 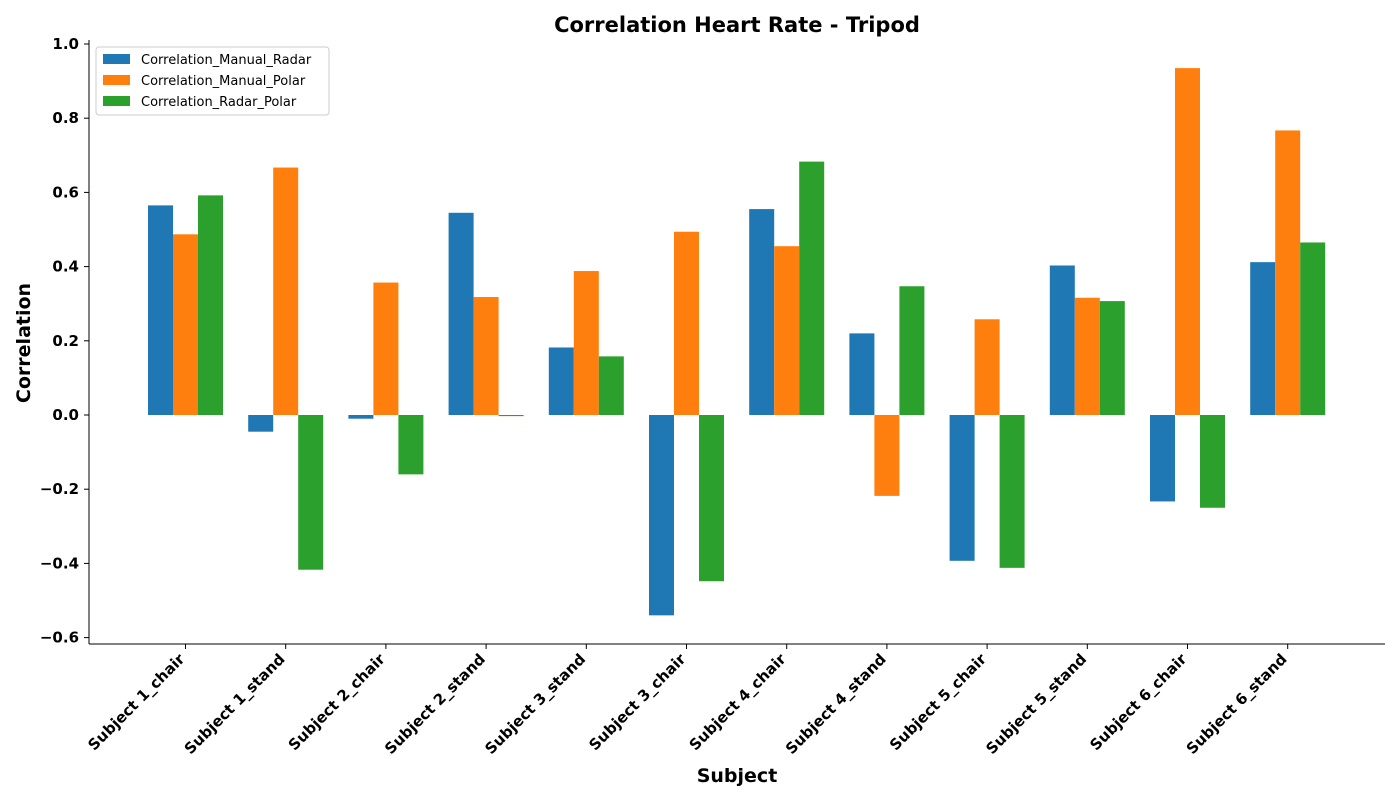 I want to click on legend-label: Correlation_Radar_Polar, so click(x=219, y=102).